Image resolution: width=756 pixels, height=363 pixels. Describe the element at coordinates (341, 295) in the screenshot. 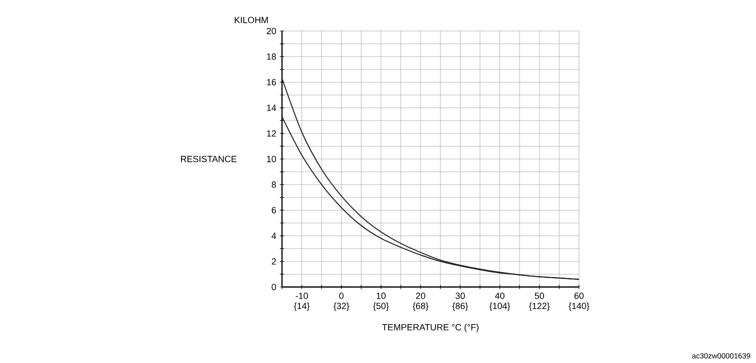

I see `x-tick-label: 0` at that location.